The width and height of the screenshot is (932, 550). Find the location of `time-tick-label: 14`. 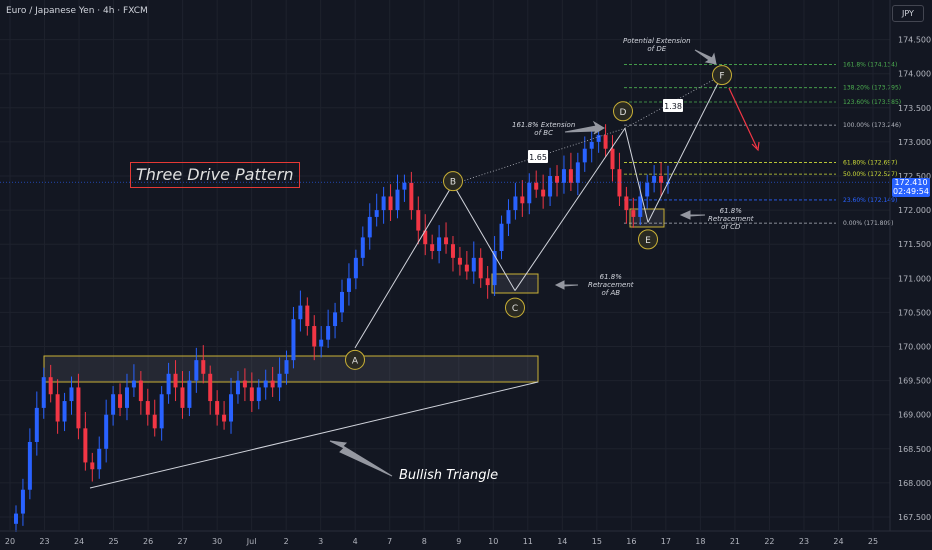

time-tick-label: 14 is located at coordinates (562, 541).